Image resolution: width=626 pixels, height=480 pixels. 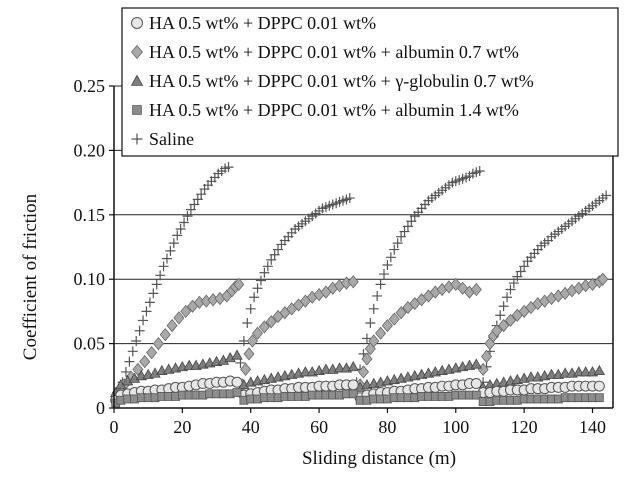 I want to click on x-tick-label: 40, so click(x=251, y=427).